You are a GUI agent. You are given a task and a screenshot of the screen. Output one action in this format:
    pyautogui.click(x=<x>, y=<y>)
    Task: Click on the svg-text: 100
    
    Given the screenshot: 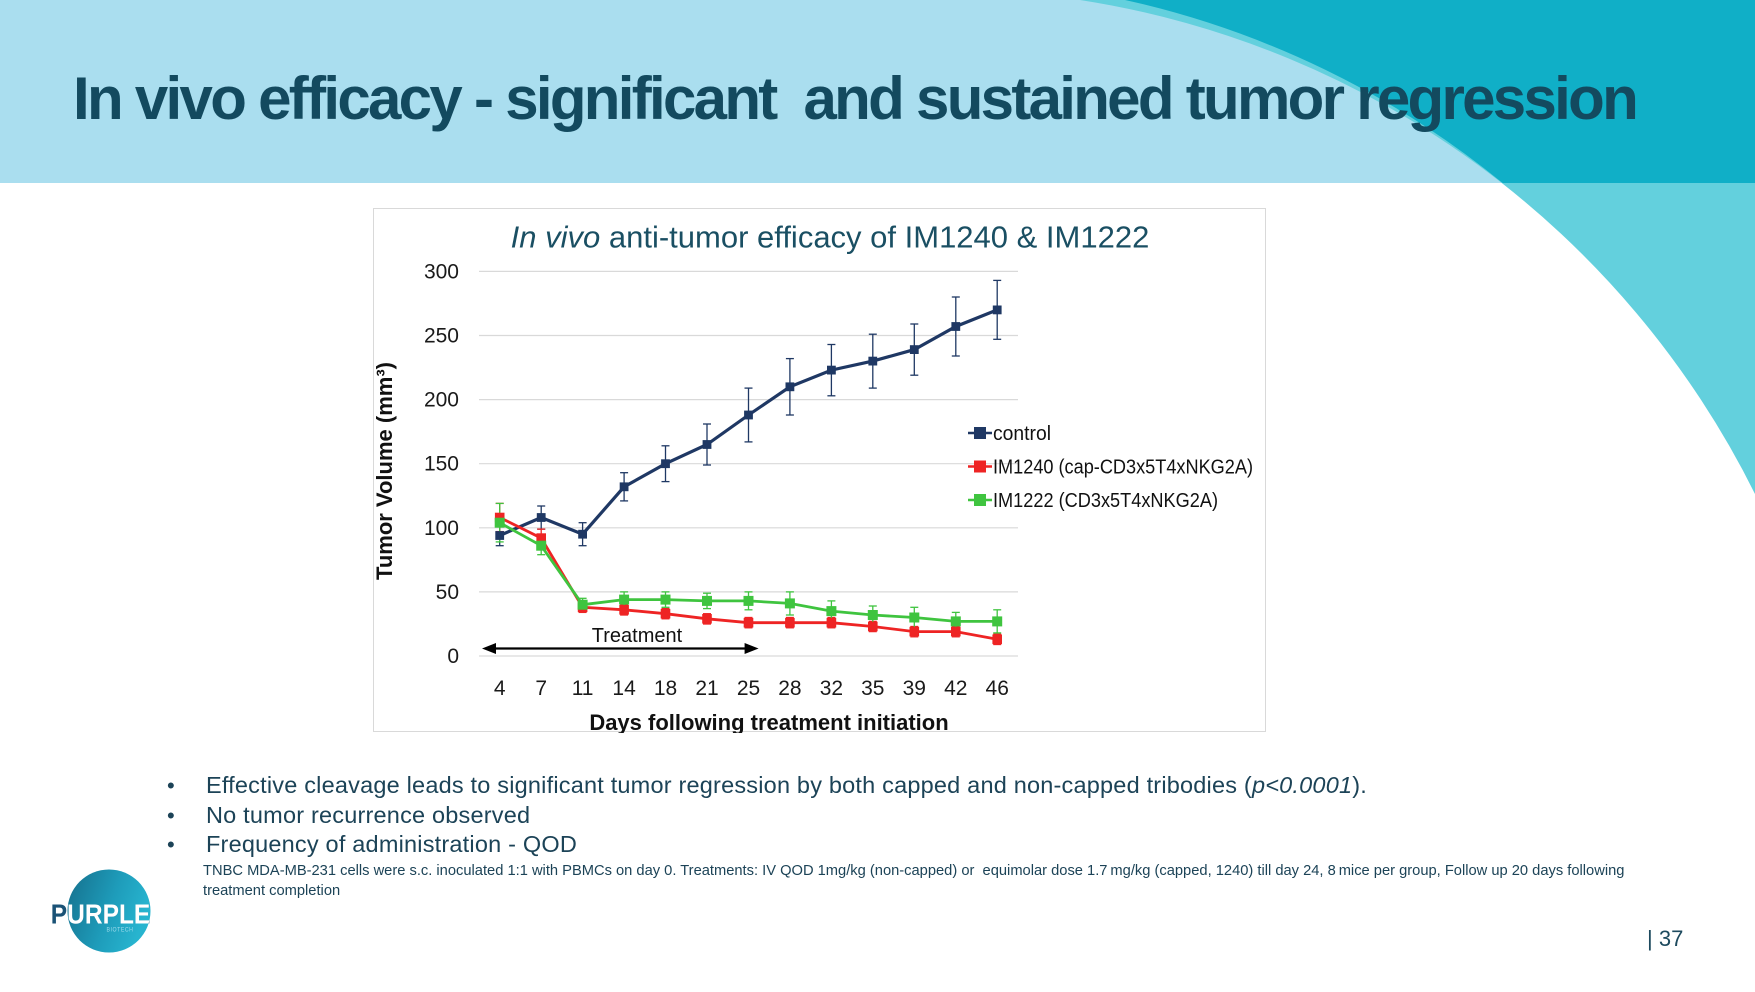 What is the action you would take?
    pyautogui.click(x=441, y=528)
    